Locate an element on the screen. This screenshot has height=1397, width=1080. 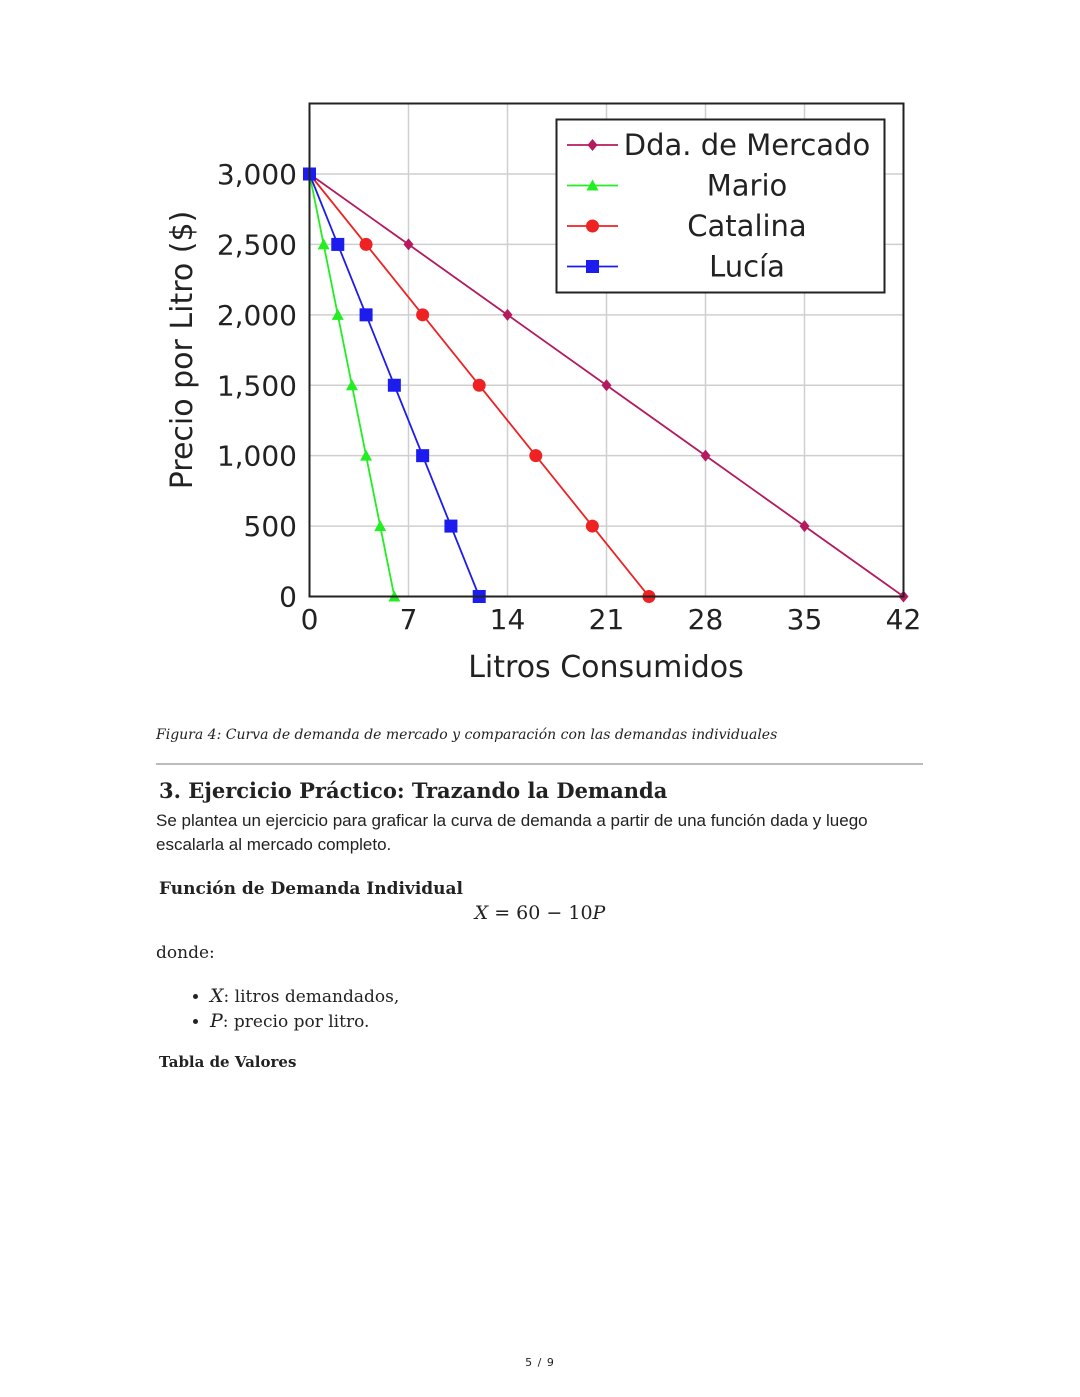
y-axis-label: Precio por Litro ($) is located at coordinates (182, 350).